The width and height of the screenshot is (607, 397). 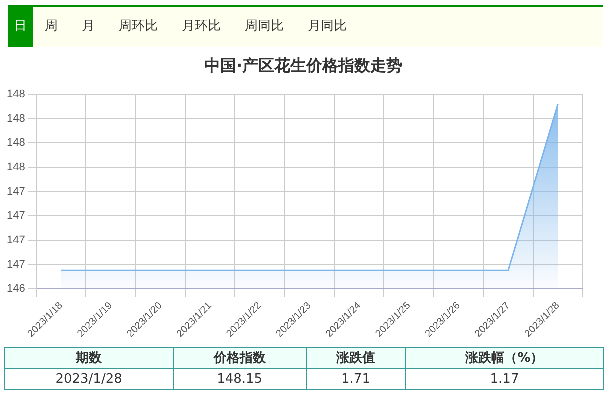 I want to click on text: 148.15, so click(x=240, y=379).